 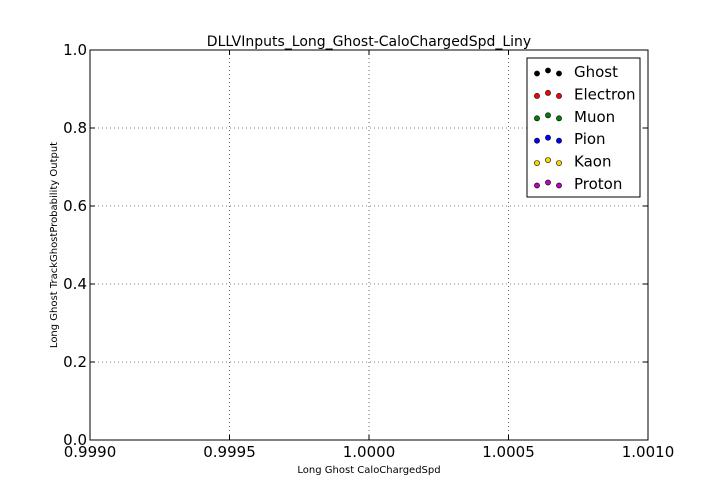 What do you see at coordinates (598, 184) in the screenshot?
I see `legend-label: Proton` at bounding box center [598, 184].